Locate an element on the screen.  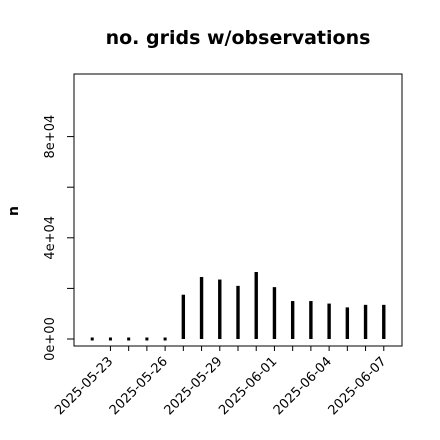
x-tick-label: 2025-06-07 is located at coordinates (358, 386).